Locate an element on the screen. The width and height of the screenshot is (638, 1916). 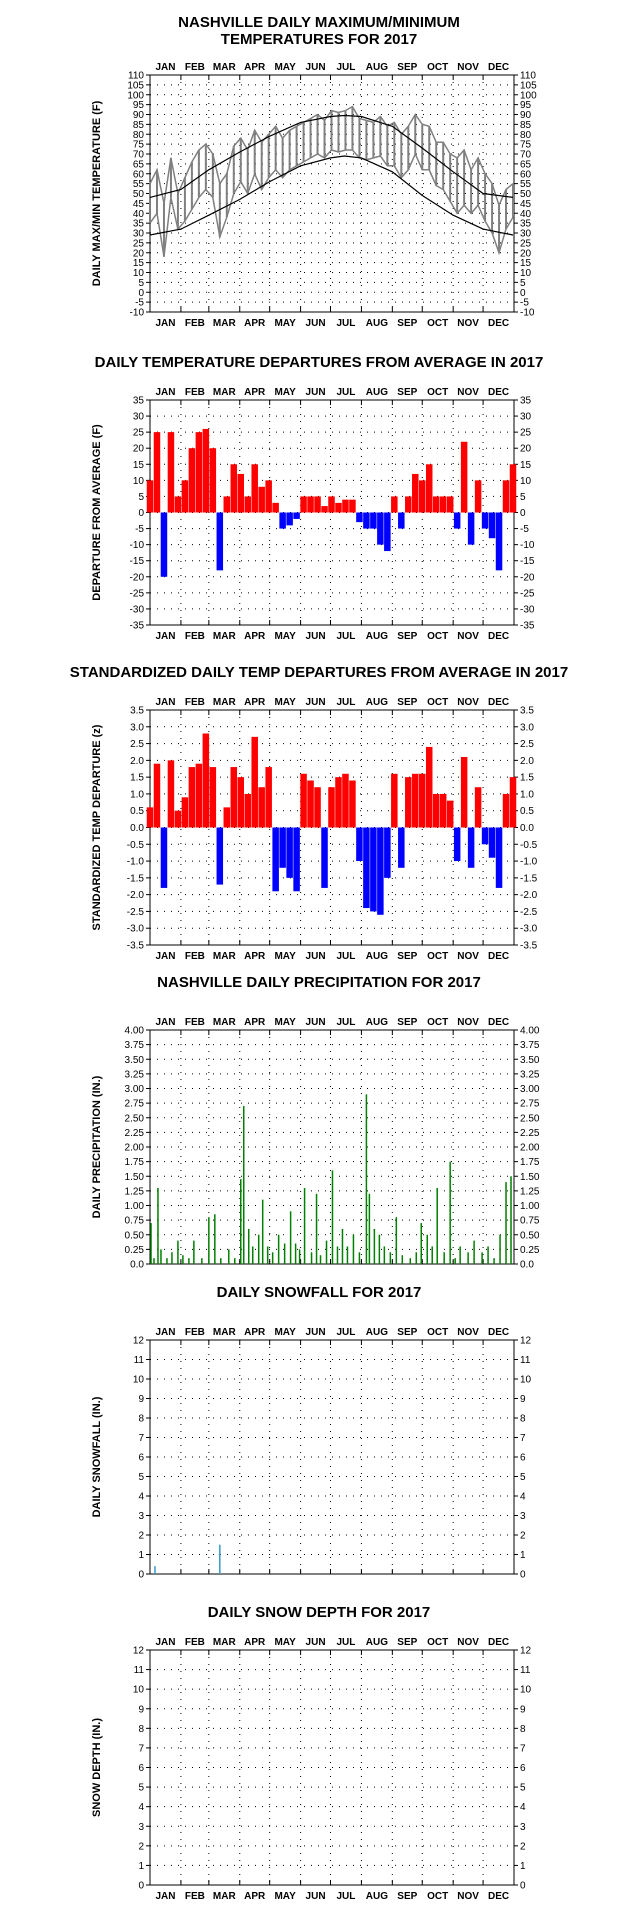
y-tick-label-left: 0.25 is located at coordinates (135, 1250).